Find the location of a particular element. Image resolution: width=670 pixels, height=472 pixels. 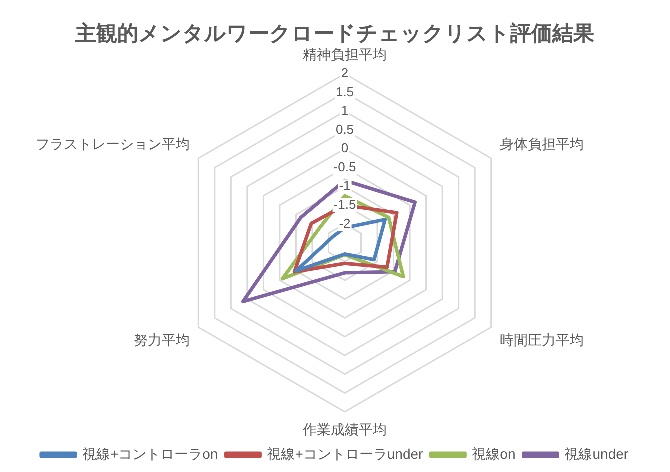

spoke-label: 努力平均 is located at coordinates (162, 340).